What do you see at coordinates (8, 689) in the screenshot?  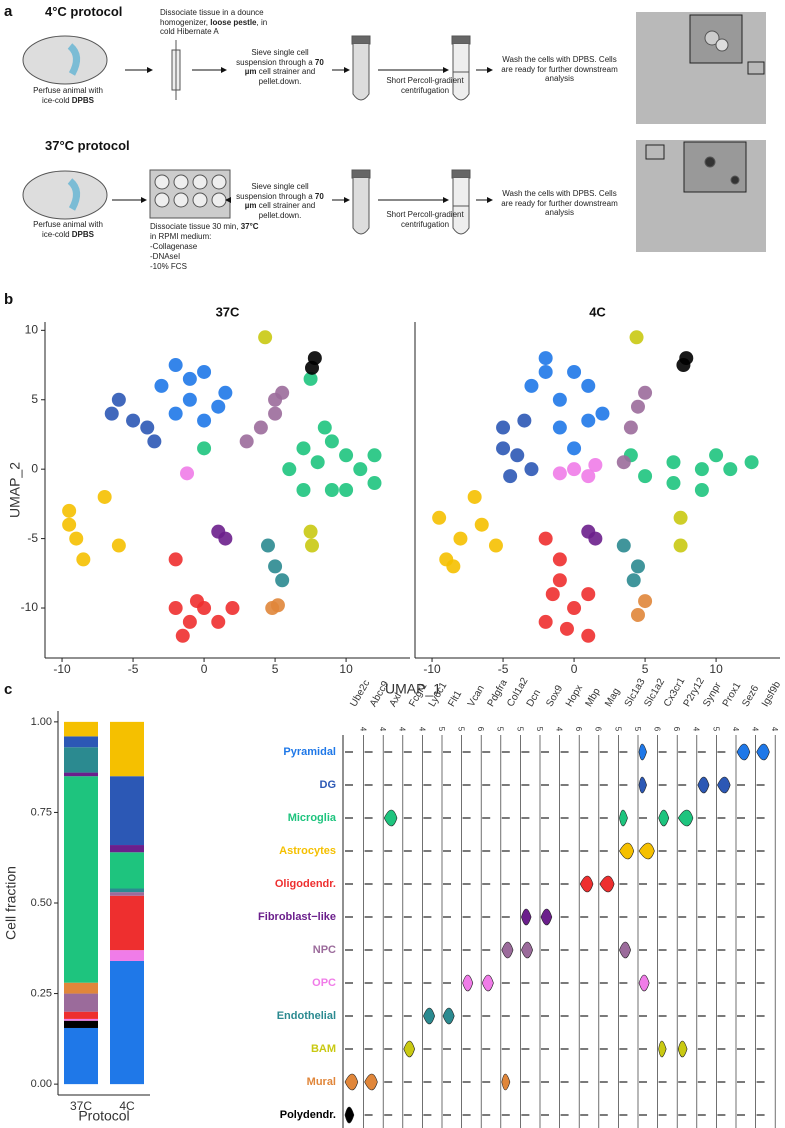 I see `panel-label: c` at bounding box center [8, 689].